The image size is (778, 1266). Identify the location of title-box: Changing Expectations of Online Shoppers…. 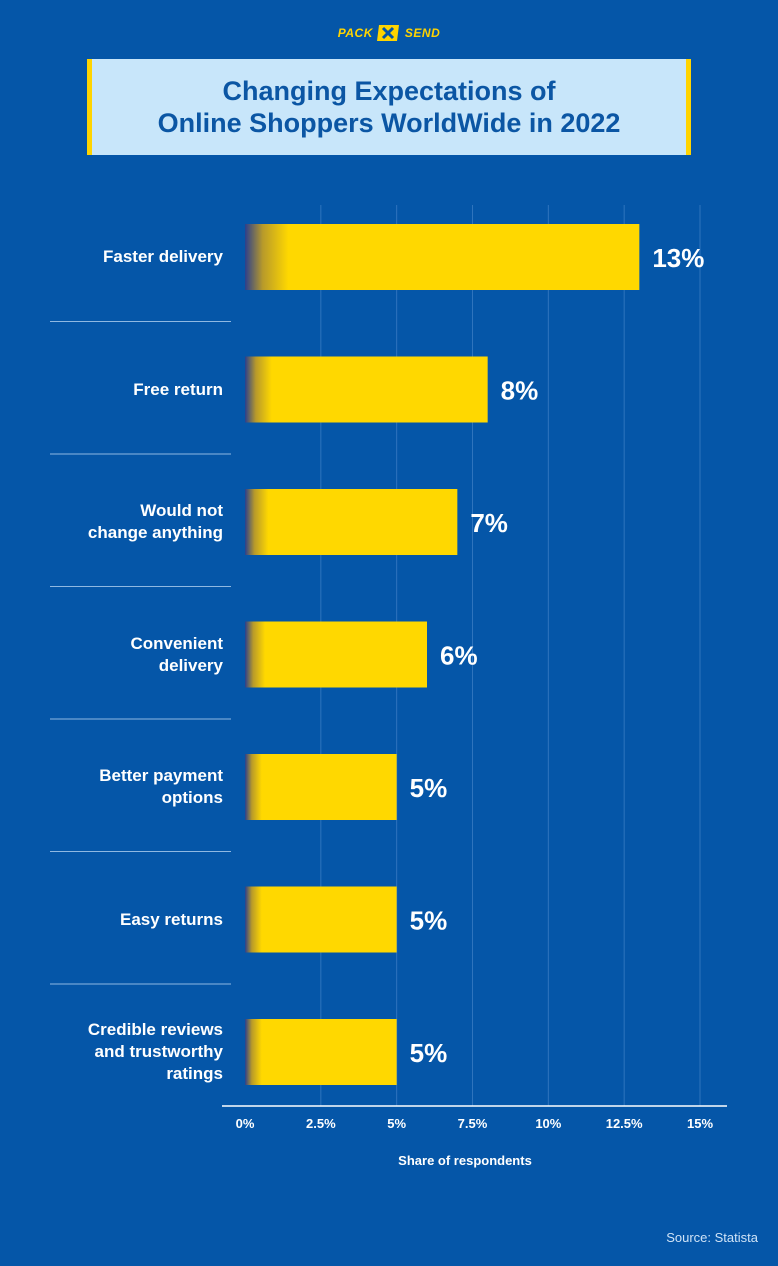
(389, 107).